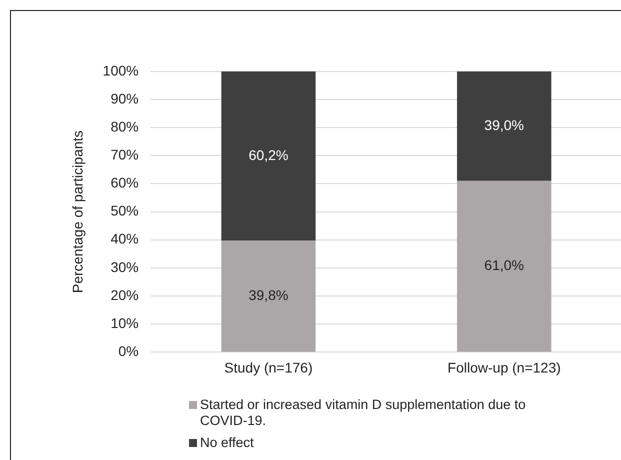 The height and width of the screenshot is (460, 621). What do you see at coordinates (128, 351) in the screenshot?
I see `y-tick-label: 0%` at bounding box center [128, 351].